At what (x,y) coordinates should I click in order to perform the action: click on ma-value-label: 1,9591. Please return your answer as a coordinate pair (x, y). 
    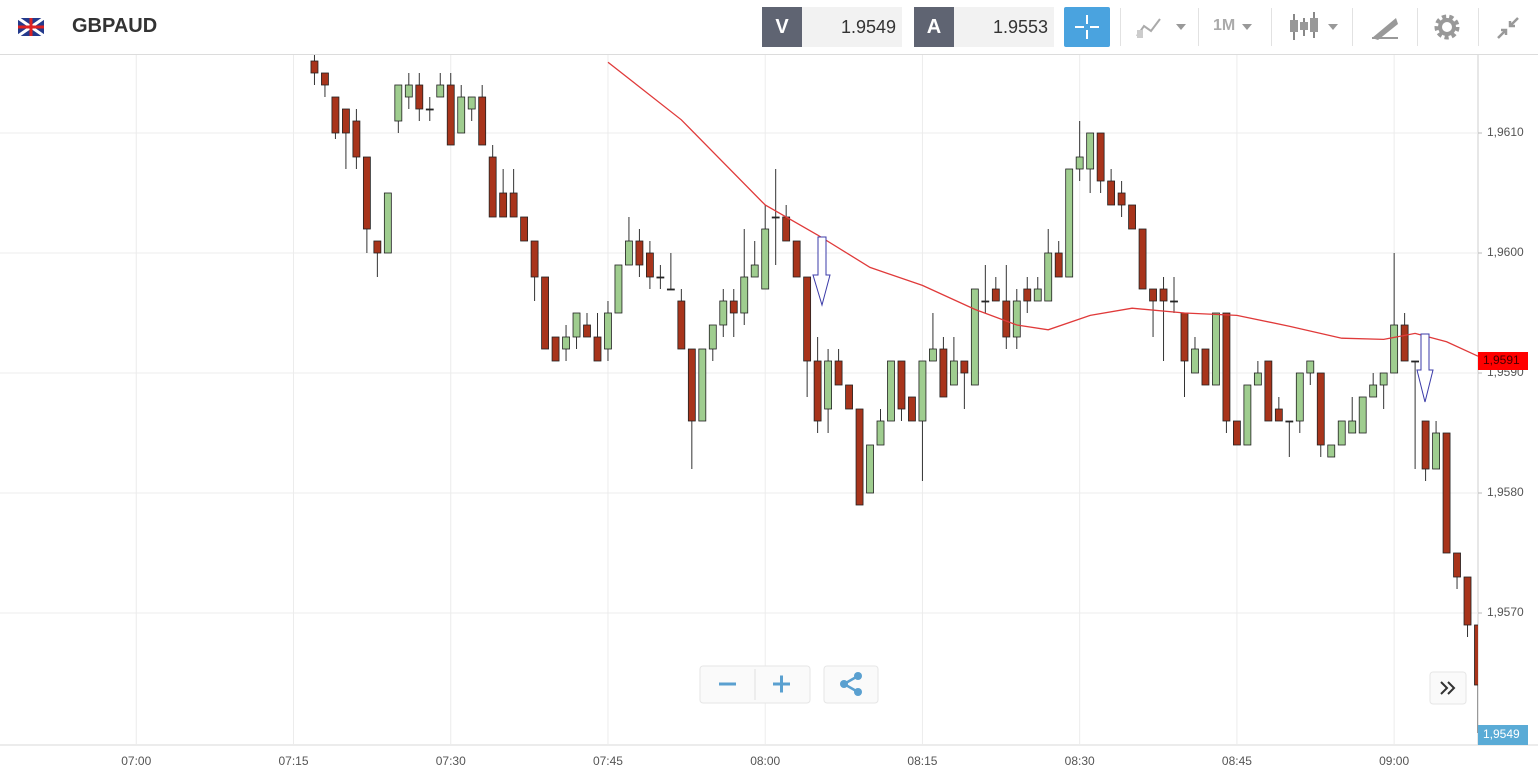
    Looking at the image, I should click on (1501, 360).